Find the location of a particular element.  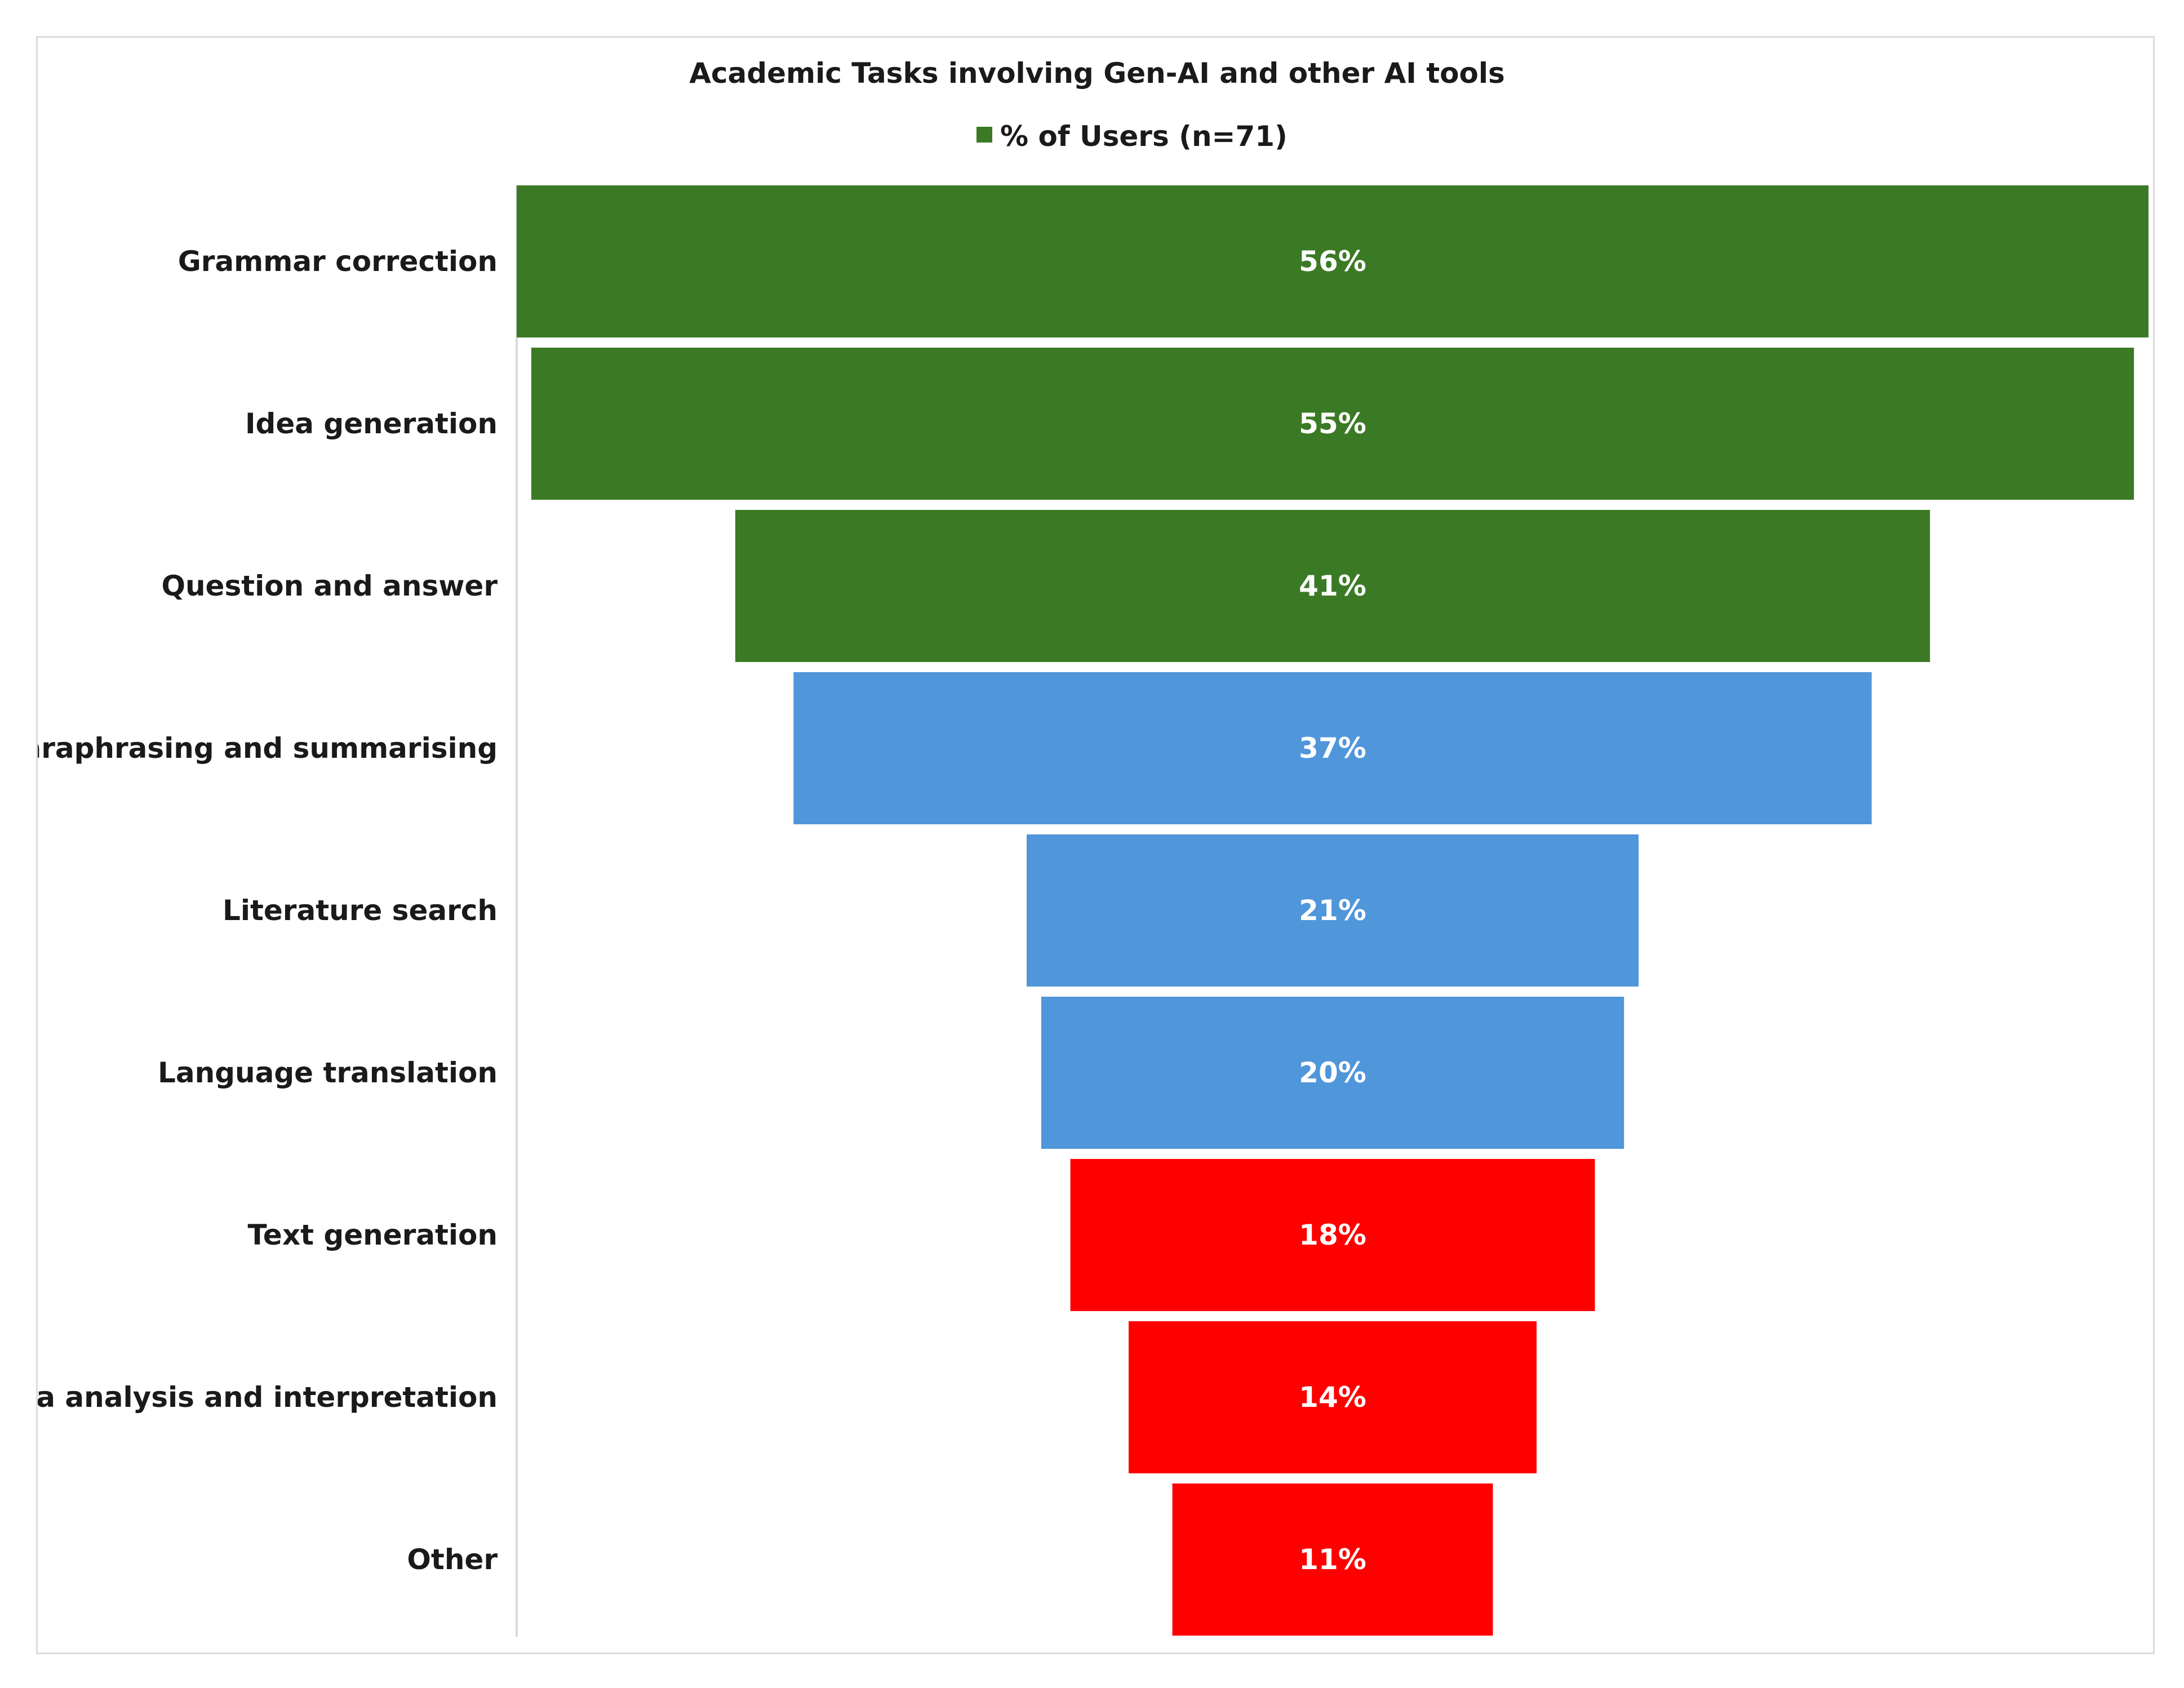

data-label-3: 37% is located at coordinates (1332, 748).